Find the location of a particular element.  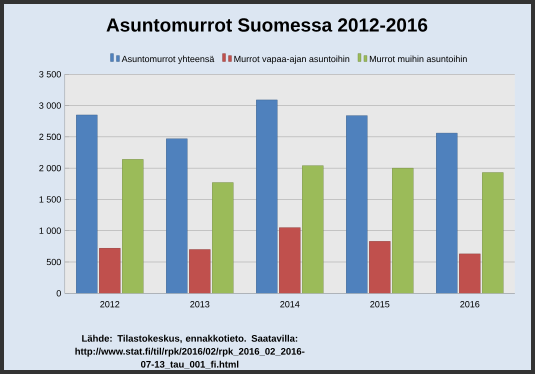

text: Lähde: Tilastokeskus, ennakkotieto. Saatavilla: http://www.stat.fi/til/rpk/2016/02/rpk_2016_02_2016-07-13_tau_001_fi.html is located at coordinates (189, 351).